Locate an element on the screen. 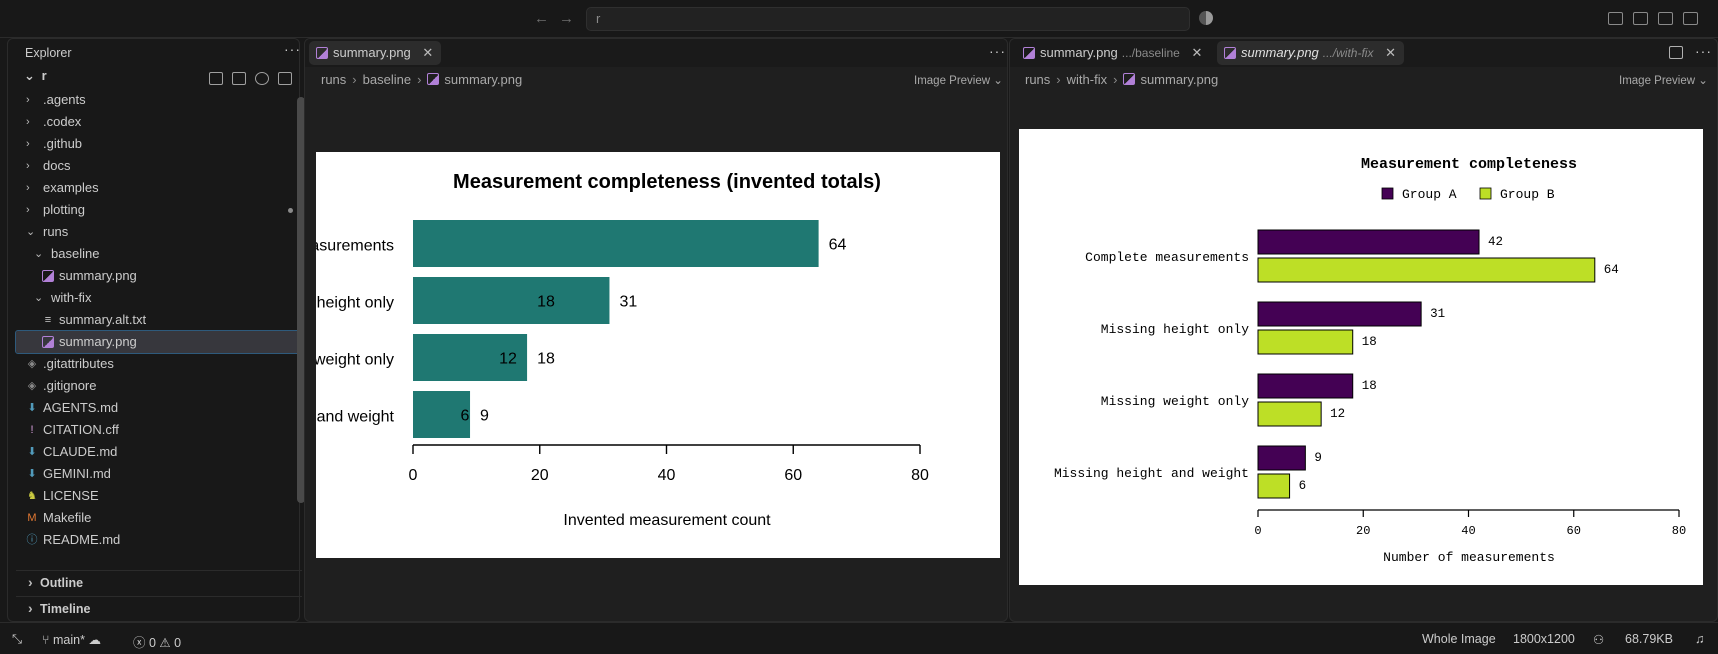 The height and width of the screenshot is (654, 1718). tab-label: summary.png is located at coordinates (372, 52).